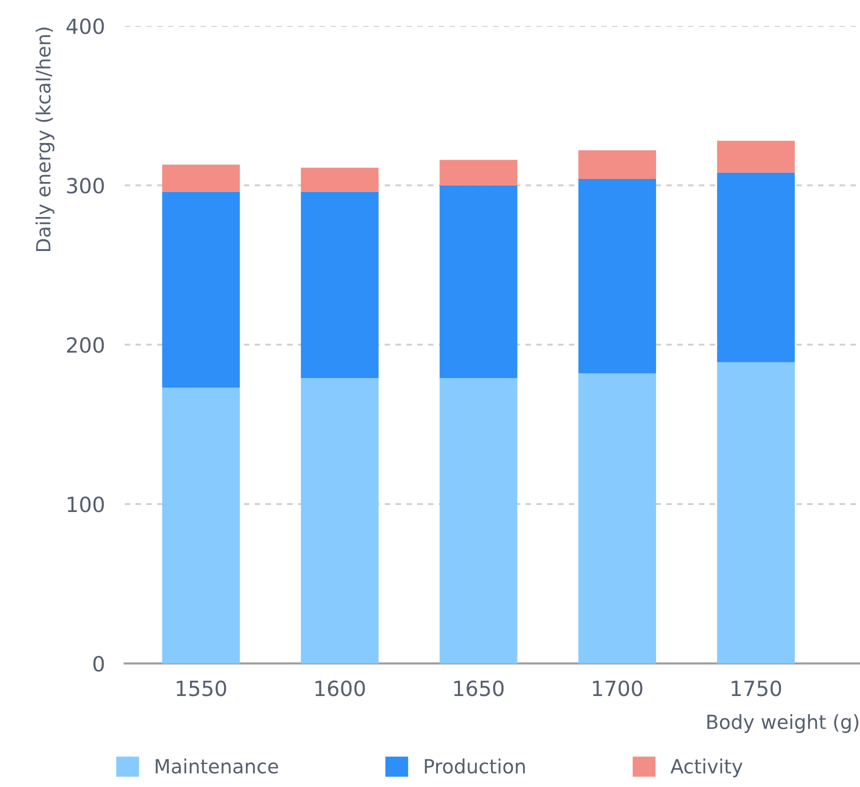 The height and width of the screenshot is (787, 860). I want to click on x-axis-title: Body weight (g), so click(782, 723).